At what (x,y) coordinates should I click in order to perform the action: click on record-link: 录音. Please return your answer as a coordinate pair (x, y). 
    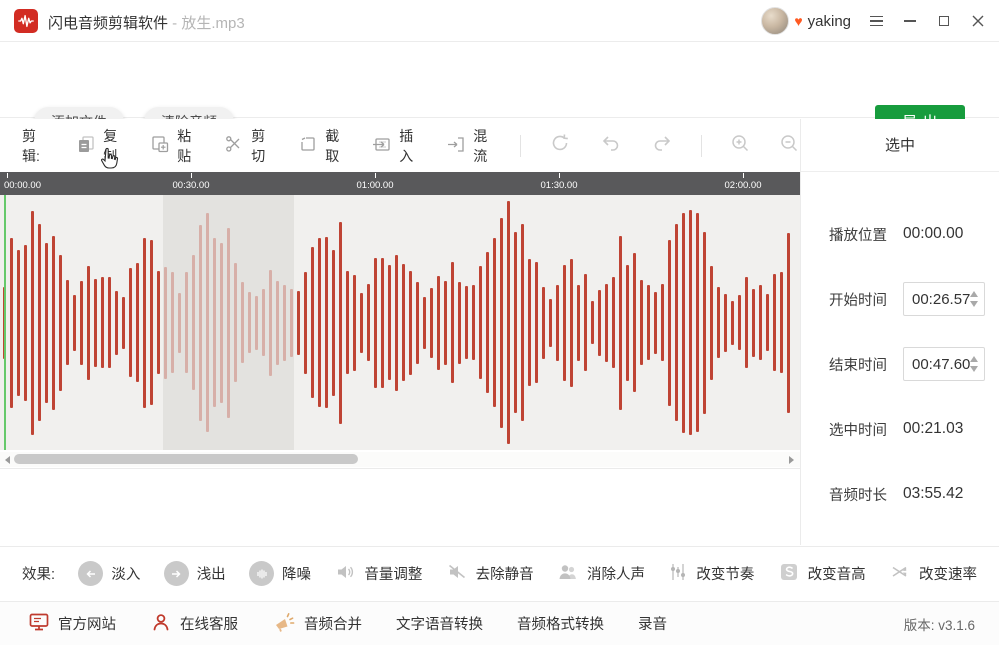
    Looking at the image, I should click on (652, 625).